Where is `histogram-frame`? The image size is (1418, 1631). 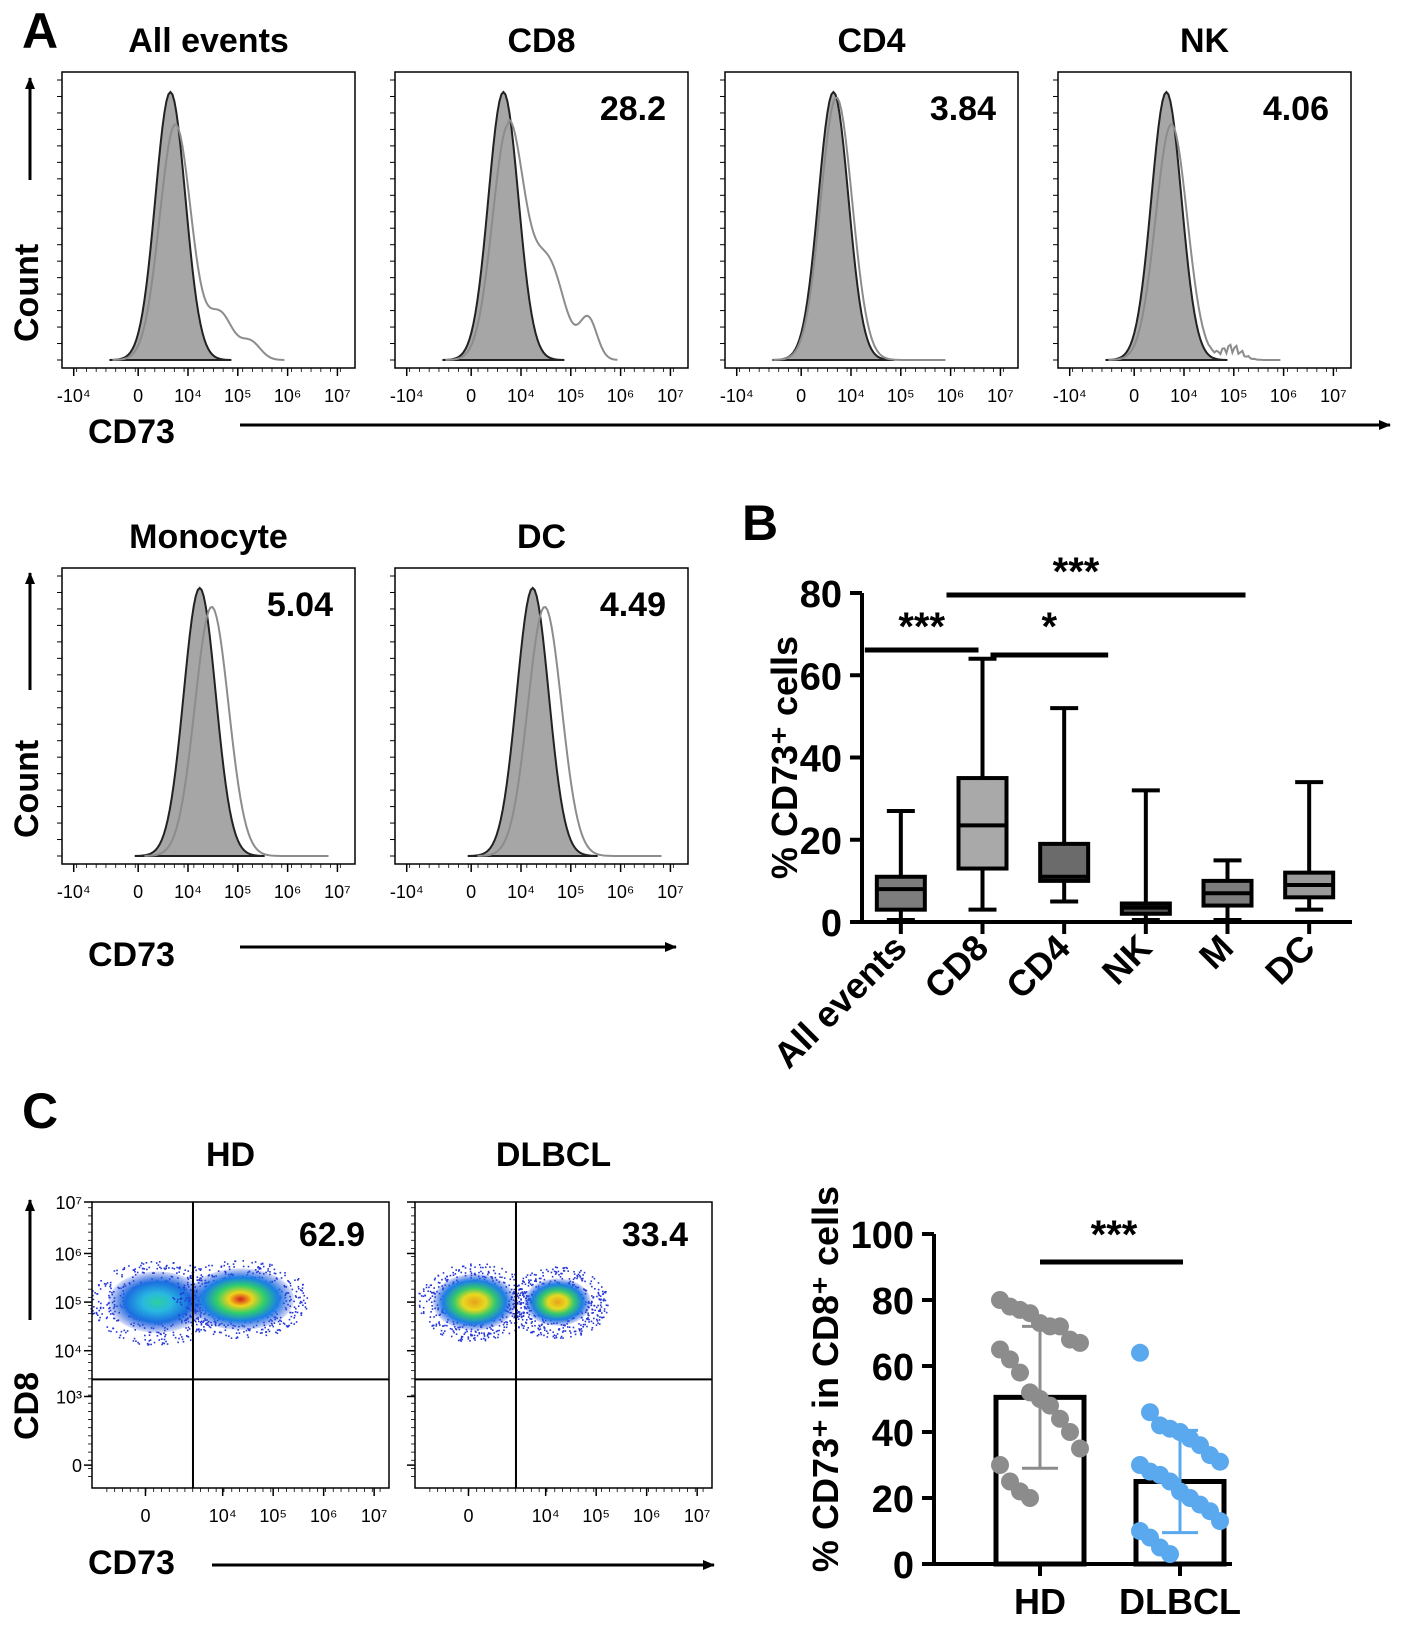 histogram-frame is located at coordinates (208, 716).